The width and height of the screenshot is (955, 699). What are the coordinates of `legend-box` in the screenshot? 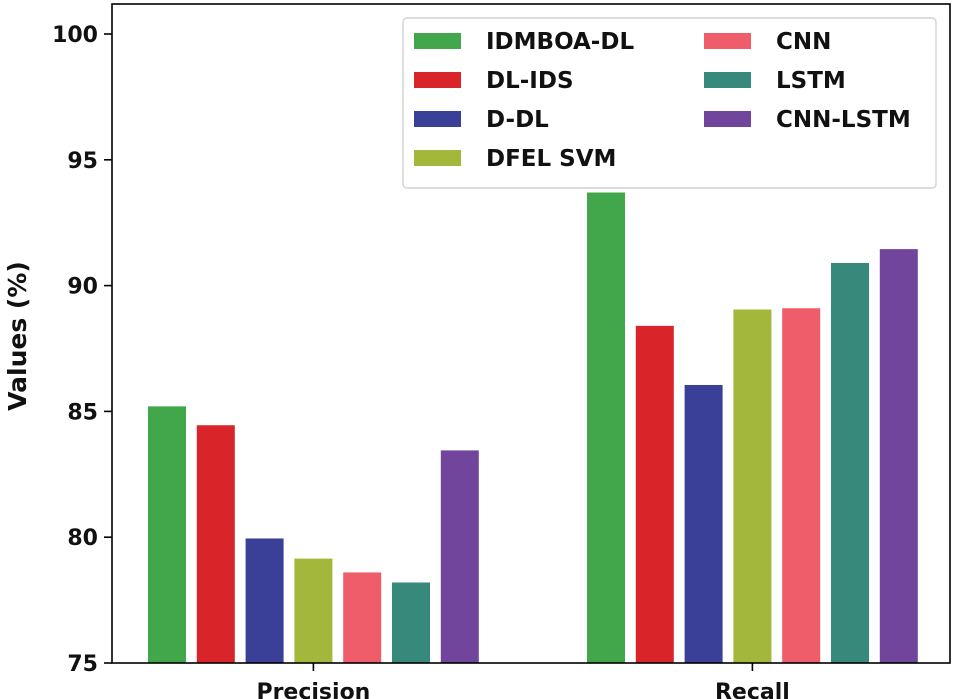 It's located at (669, 103).